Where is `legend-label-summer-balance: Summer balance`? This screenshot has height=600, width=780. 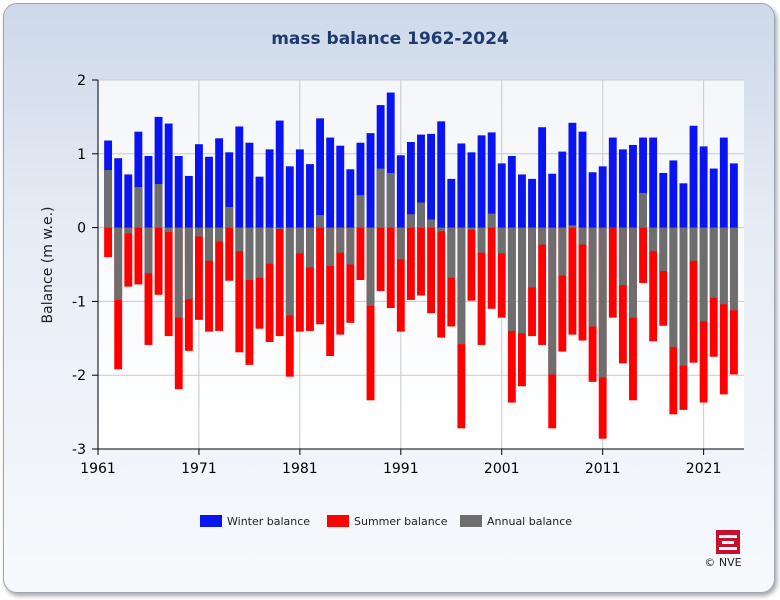 legend-label-summer-balance: Summer balance is located at coordinates (401, 521).